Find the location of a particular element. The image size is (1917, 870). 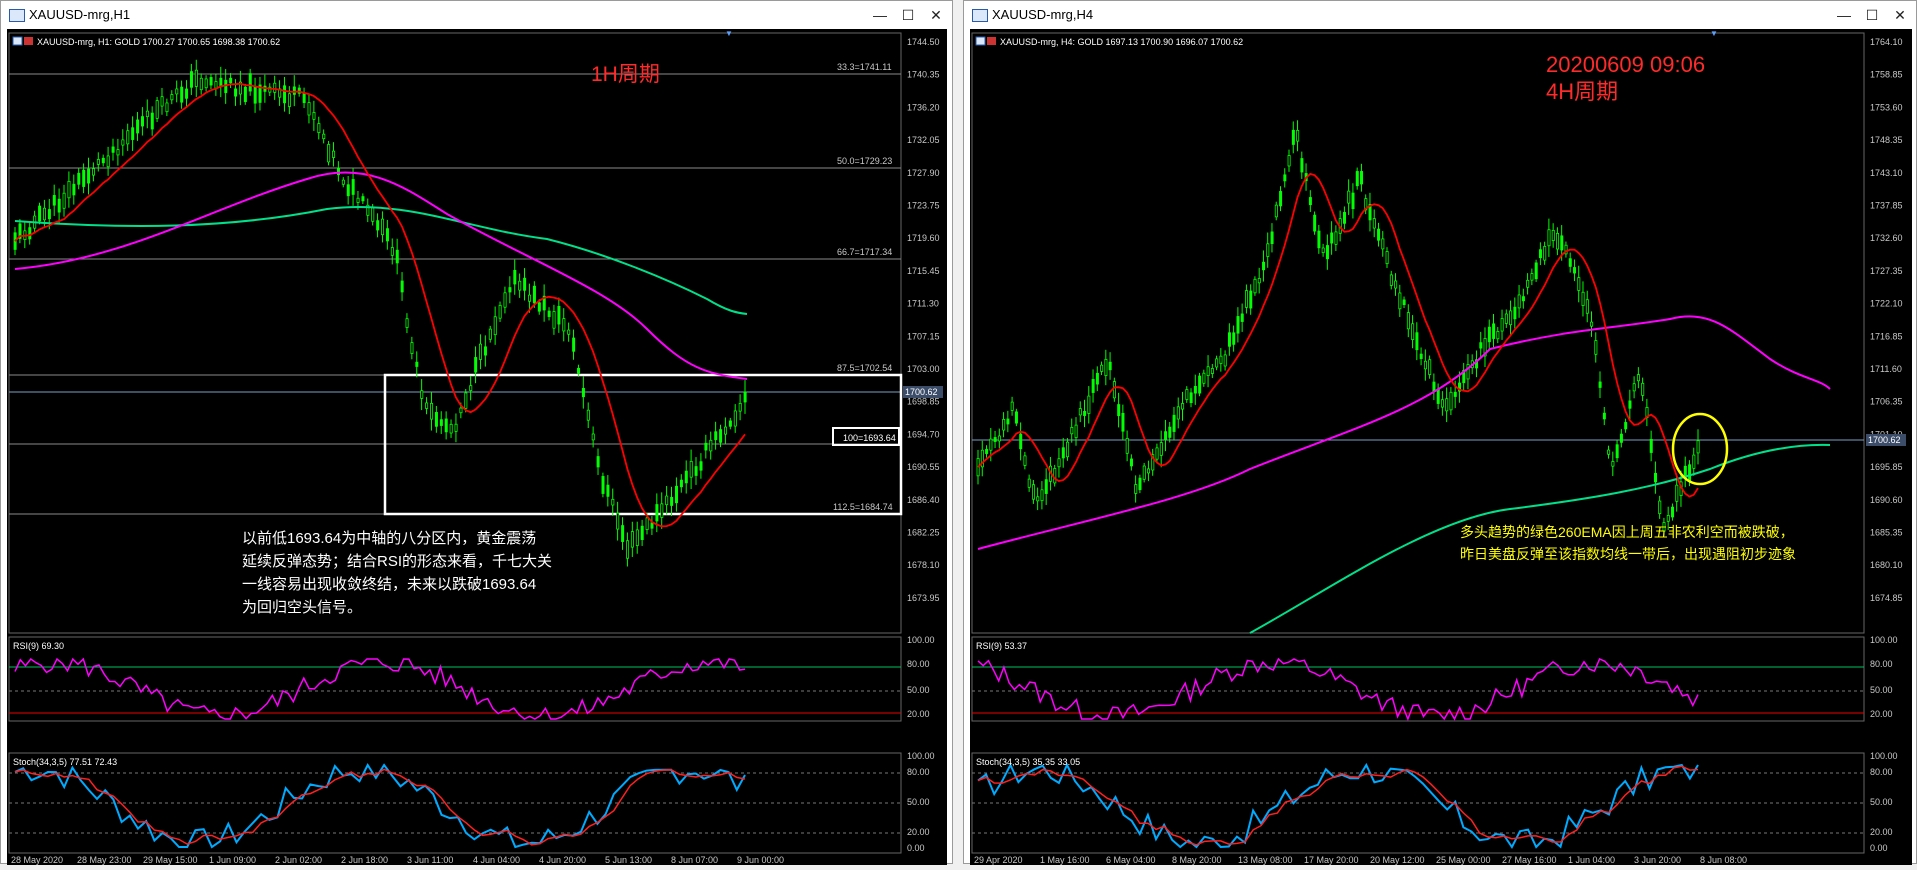

annotation-line-3: 一线容易出现收敛终结，未来以跌破1693.64 is located at coordinates (389, 584).